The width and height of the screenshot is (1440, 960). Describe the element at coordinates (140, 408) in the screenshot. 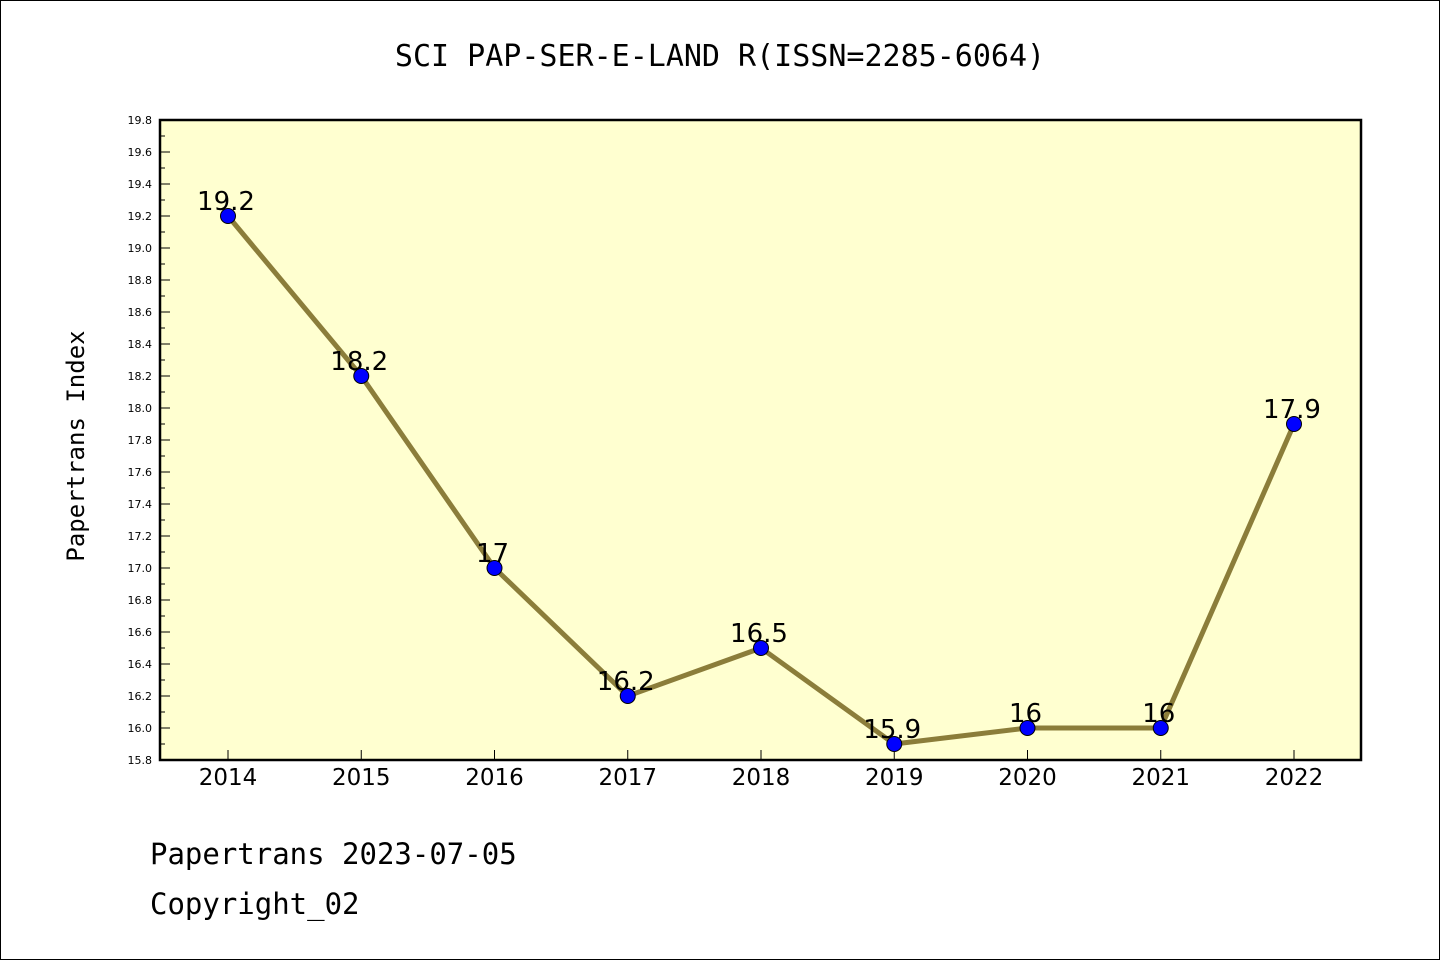

I see `y-tick-label: 18.0` at that location.